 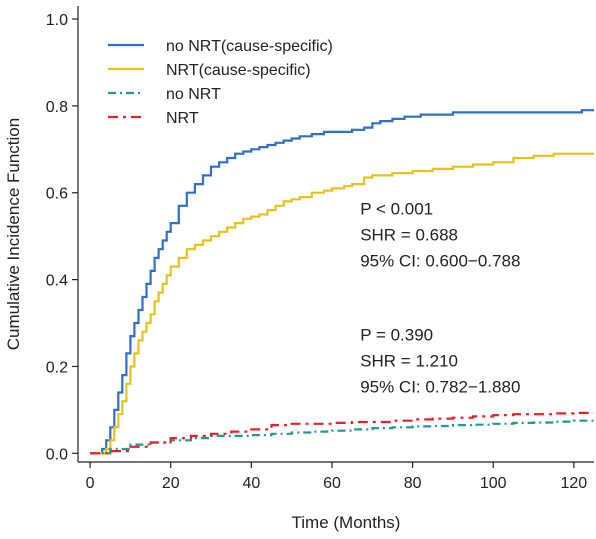 What do you see at coordinates (396, 208) in the screenshot?
I see `annotation-1-line: P < 0.001` at bounding box center [396, 208].